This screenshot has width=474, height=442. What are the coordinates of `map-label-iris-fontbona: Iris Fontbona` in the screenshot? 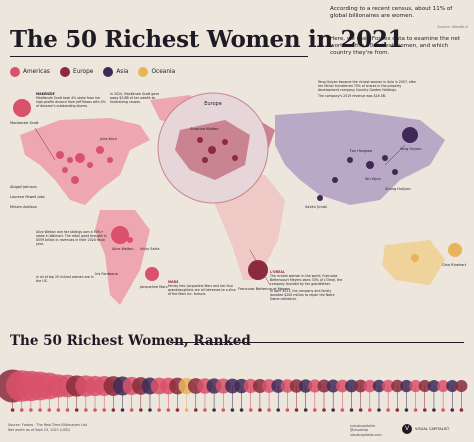 It's located at (106, 274).